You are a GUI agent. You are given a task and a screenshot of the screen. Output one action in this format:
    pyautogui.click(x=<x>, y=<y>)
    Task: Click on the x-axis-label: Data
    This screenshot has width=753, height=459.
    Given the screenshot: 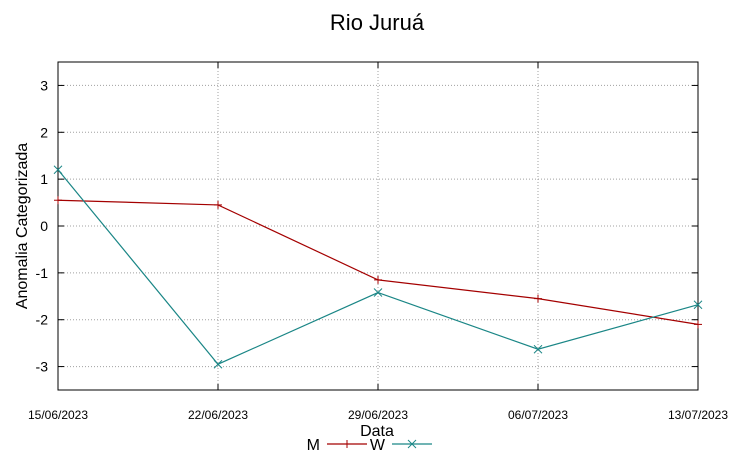 What is the action you would take?
    pyautogui.click(x=377, y=431)
    